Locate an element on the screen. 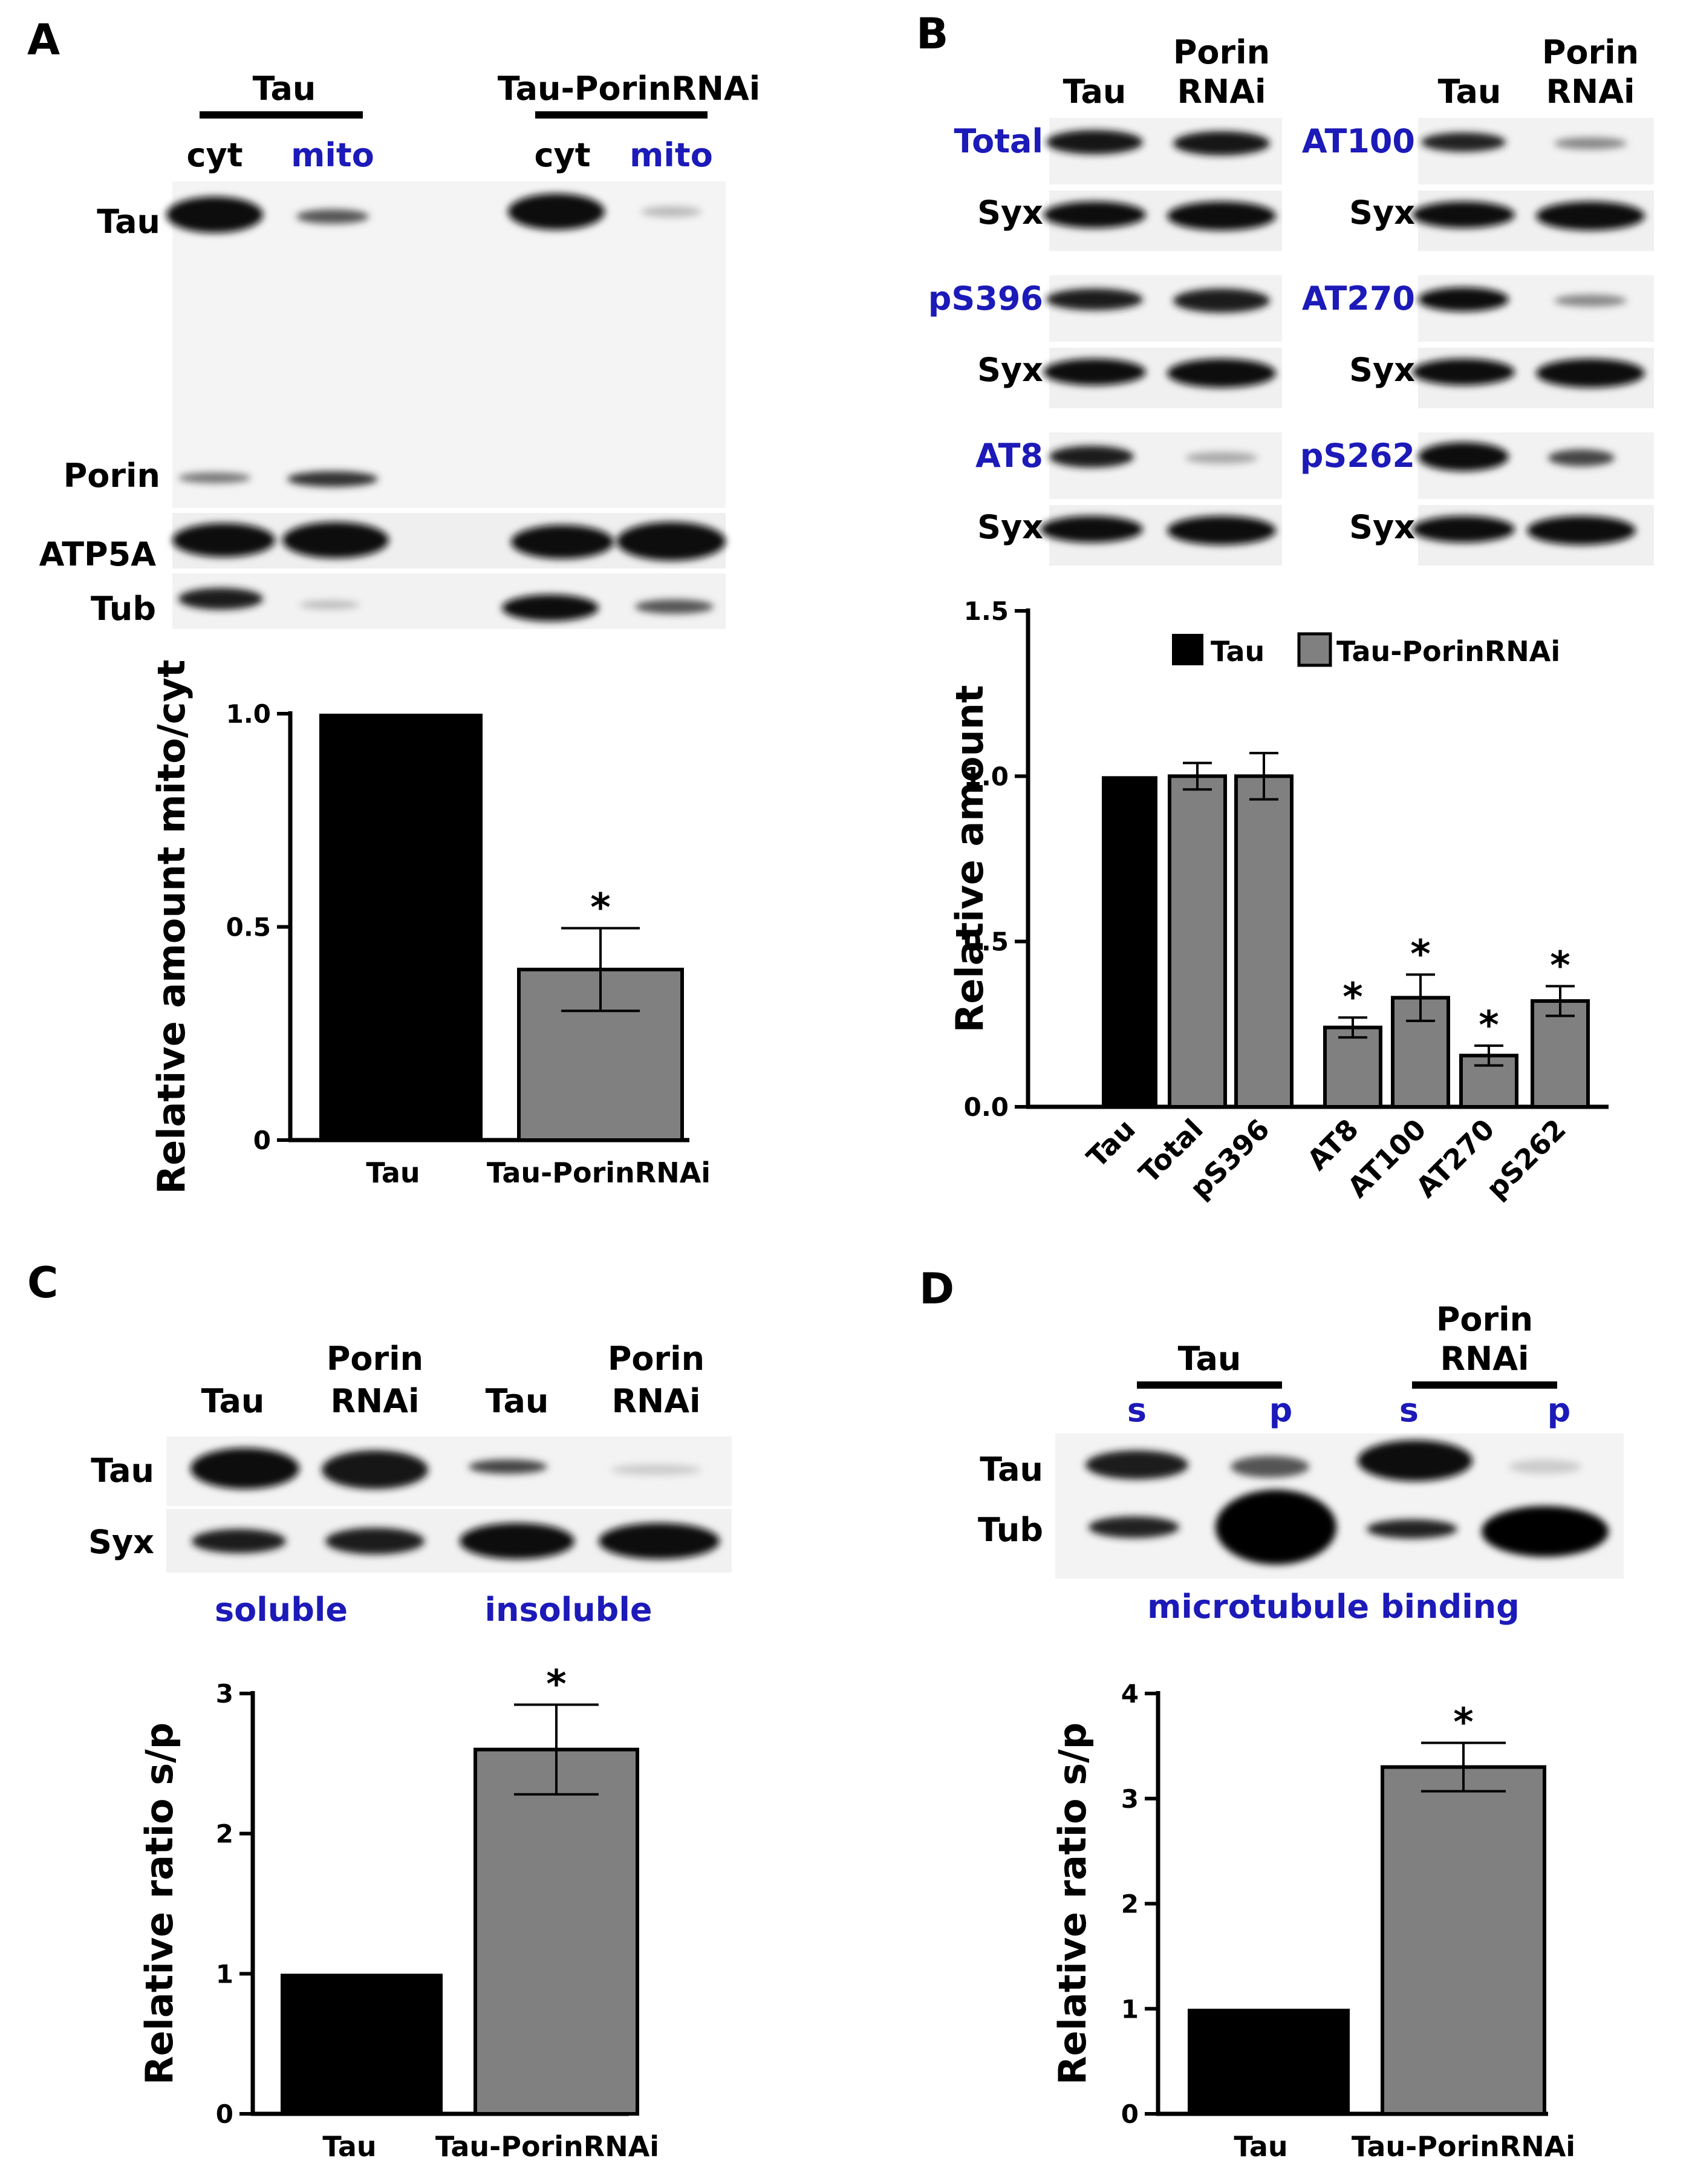  panel-a-letter: A is located at coordinates (43, 40).